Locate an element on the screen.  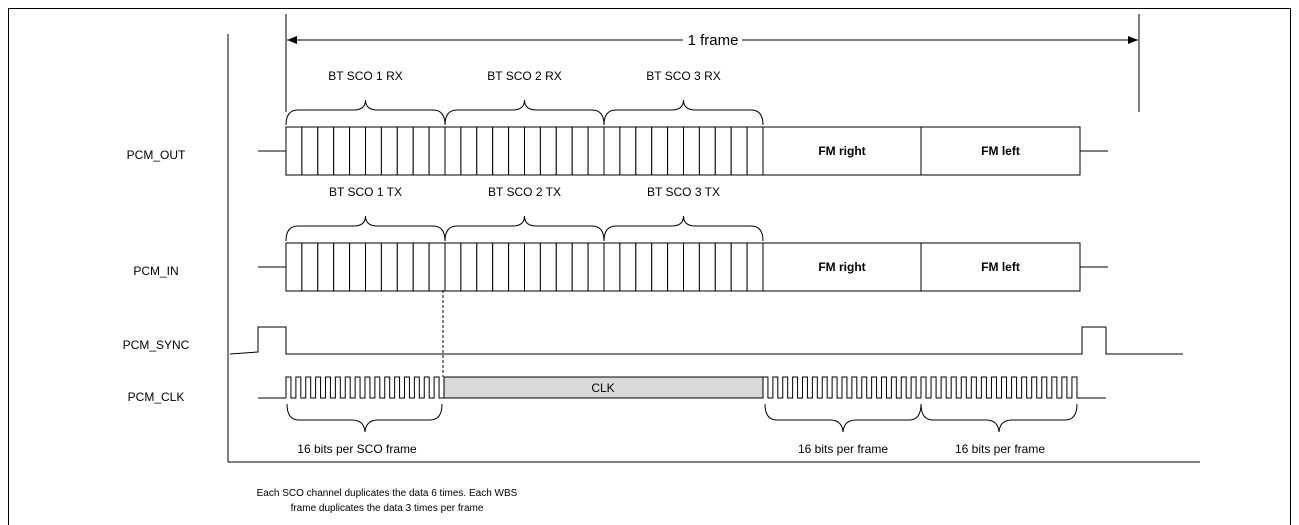
pcm-out-fm-label: FM right is located at coordinates (841, 151).